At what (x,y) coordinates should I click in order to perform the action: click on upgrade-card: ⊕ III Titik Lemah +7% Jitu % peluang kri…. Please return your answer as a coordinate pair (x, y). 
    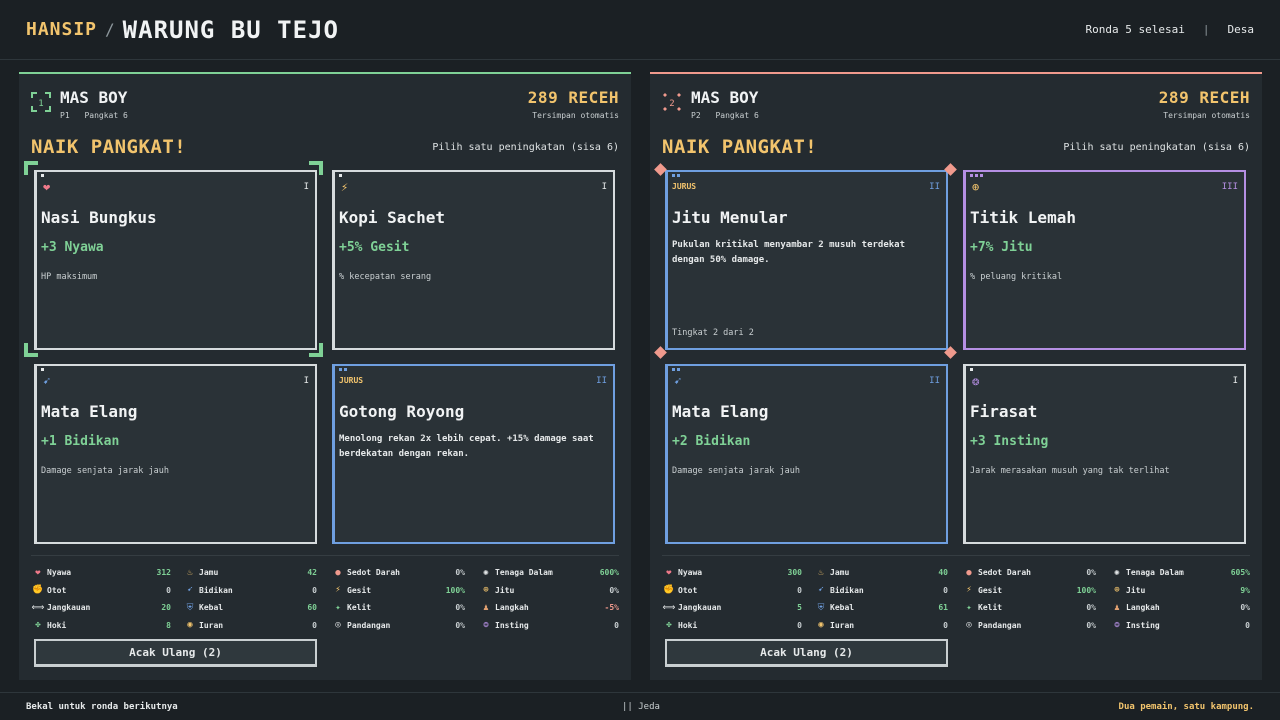
    Looking at the image, I should click on (1104, 260).